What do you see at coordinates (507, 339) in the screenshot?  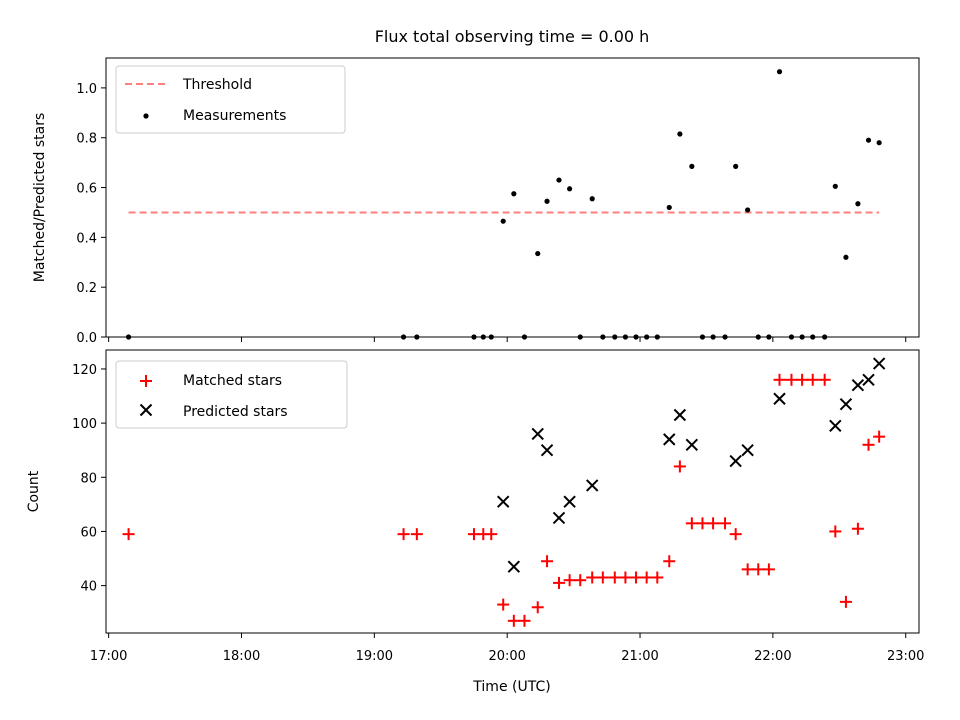 I see `ratio-x-ticks` at bounding box center [507, 339].